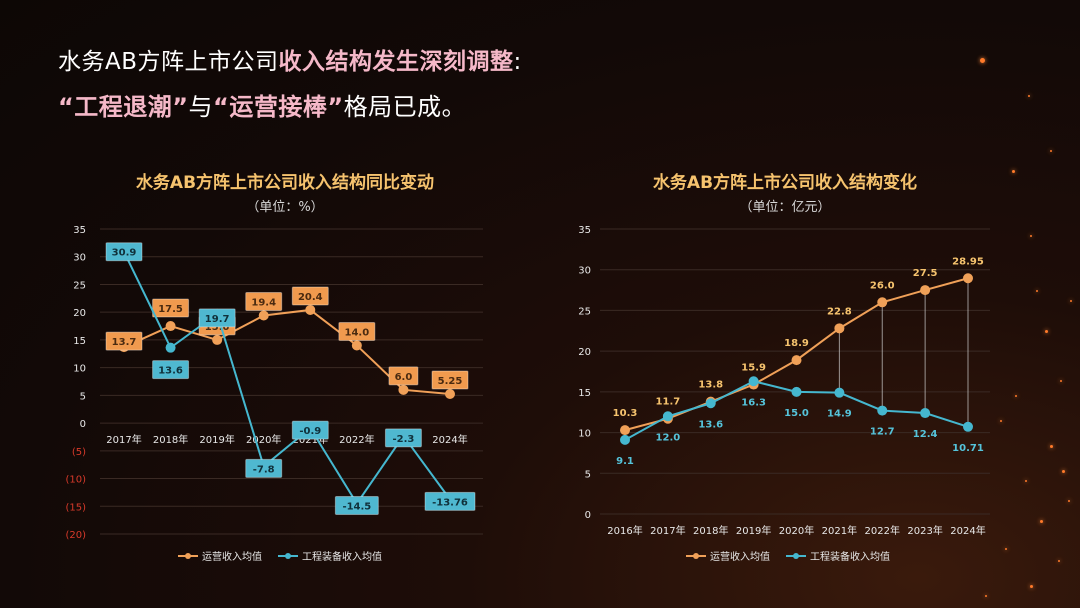 Image resolution: width=1080 pixels, height=608 pixels. Describe the element at coordinates (79, 313) in the screenshot. I see `chart1-ytick-label: 20` at that location.